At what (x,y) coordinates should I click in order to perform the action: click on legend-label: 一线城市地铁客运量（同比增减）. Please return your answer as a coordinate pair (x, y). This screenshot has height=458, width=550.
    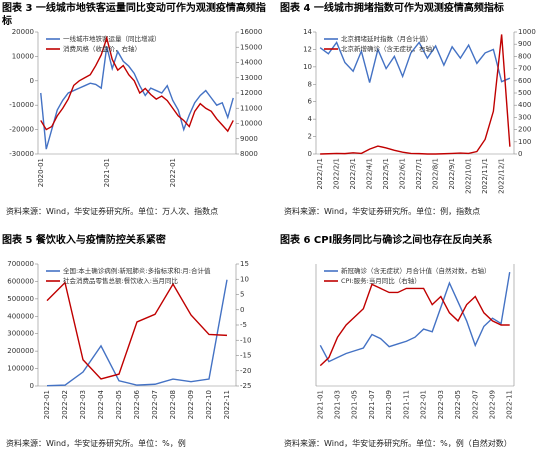
    Looking at the image, I should click on (112, 38).